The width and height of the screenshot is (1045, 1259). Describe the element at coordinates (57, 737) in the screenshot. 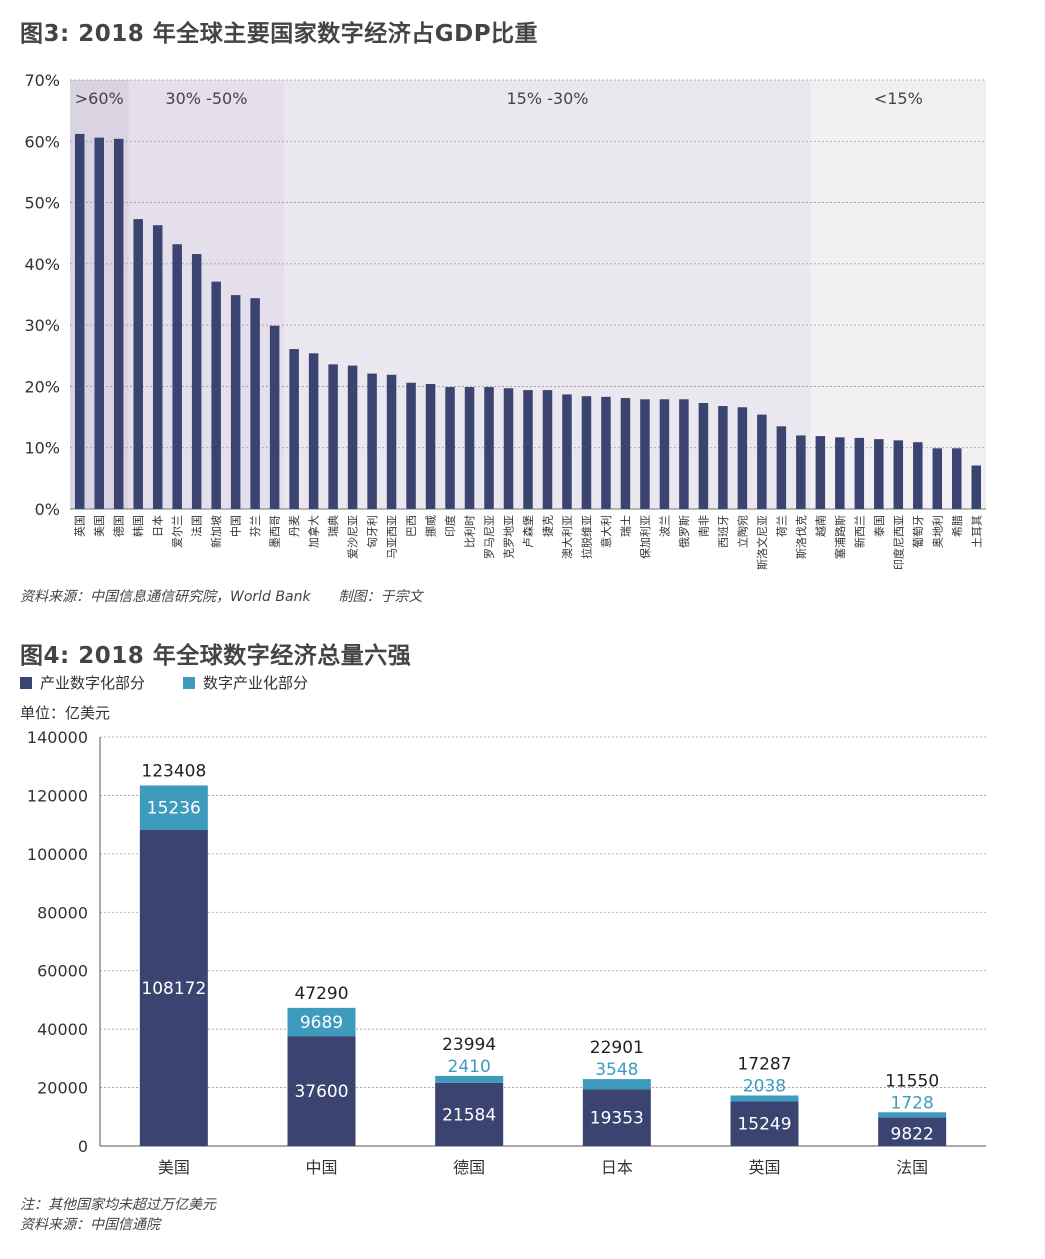

I see `y-tick-label: 140000` at that location.